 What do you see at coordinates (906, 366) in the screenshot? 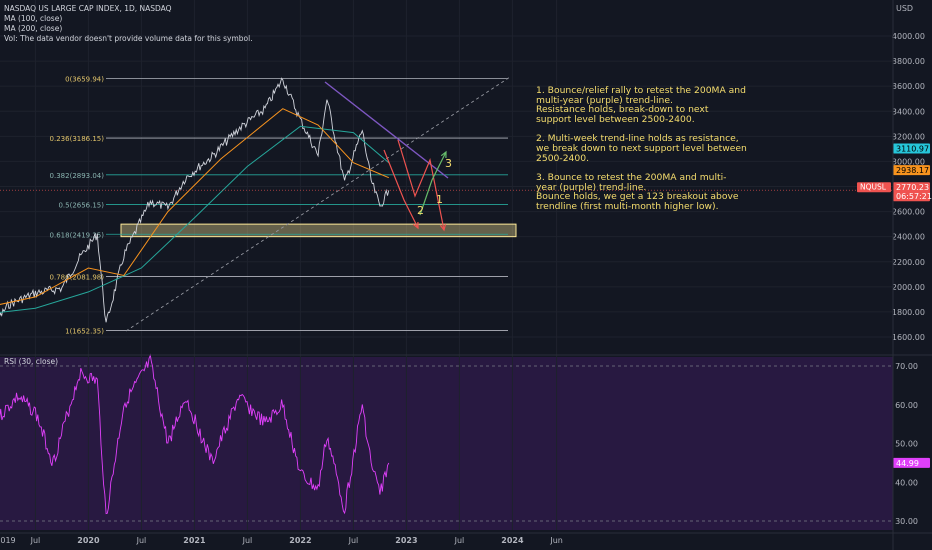
I see `rsi-tick-label: 70.00` at bounding box center [906, 366].